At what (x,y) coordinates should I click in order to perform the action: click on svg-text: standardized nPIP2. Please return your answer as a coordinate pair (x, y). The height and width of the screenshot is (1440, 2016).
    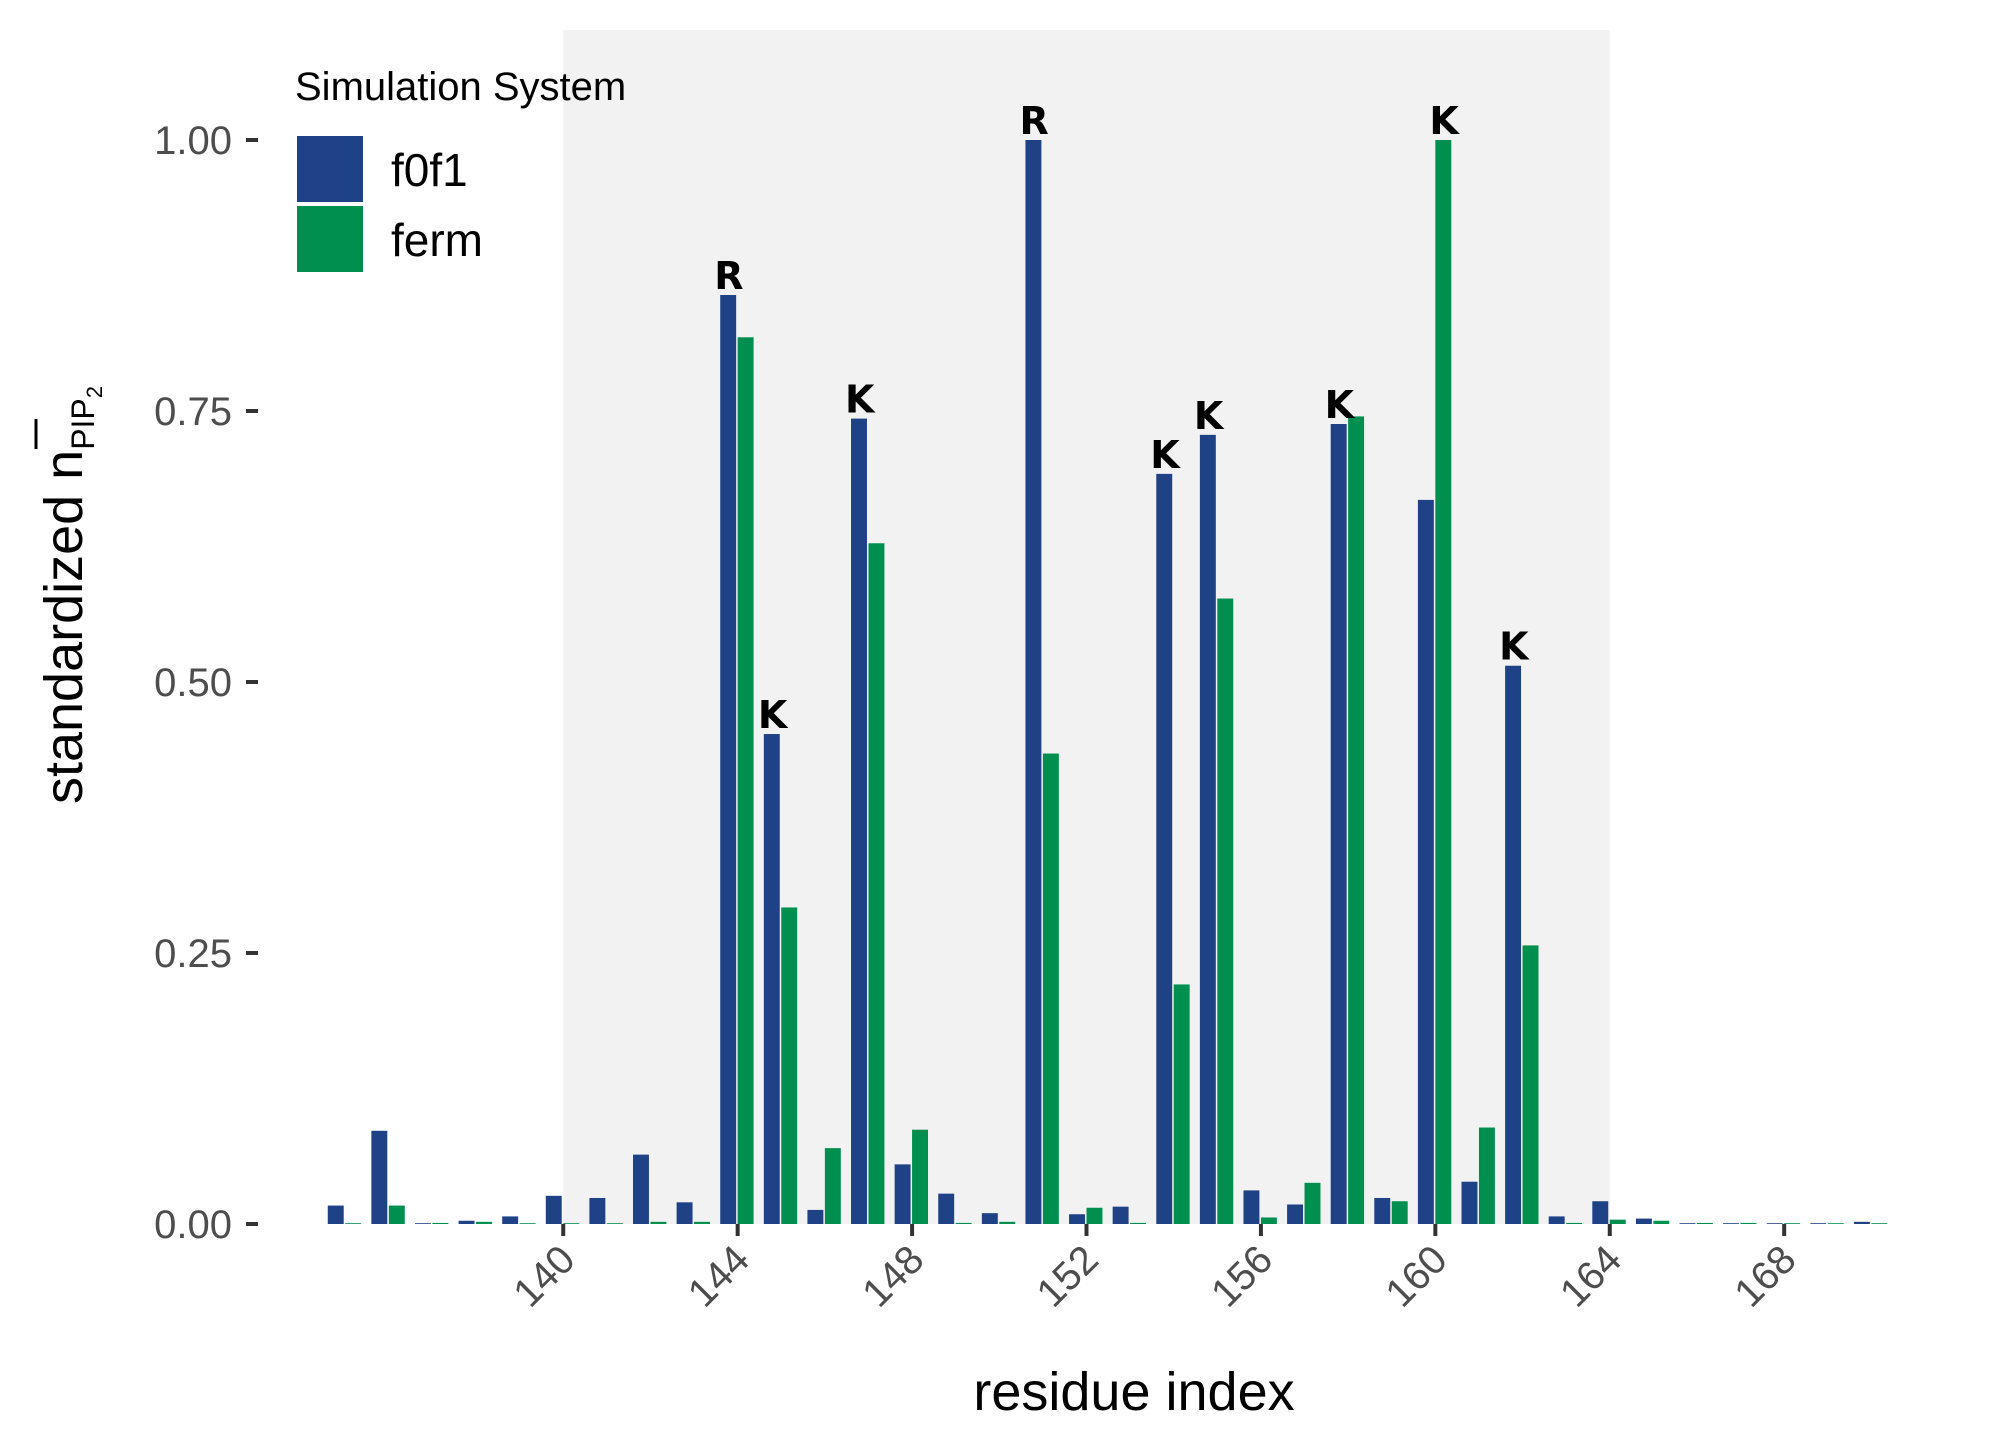
    Looking at the image, I should click on (70, 595).